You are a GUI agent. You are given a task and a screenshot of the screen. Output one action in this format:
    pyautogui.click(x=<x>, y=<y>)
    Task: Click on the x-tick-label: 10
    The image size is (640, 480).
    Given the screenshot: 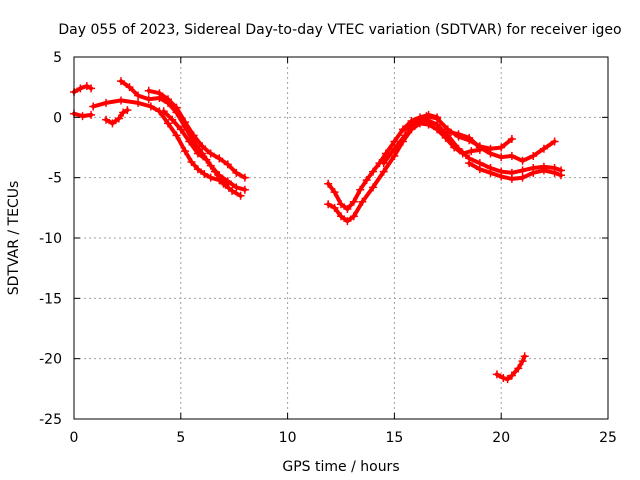 What is the action you would take?
    pyautogui.click(x=288, y=438)
    